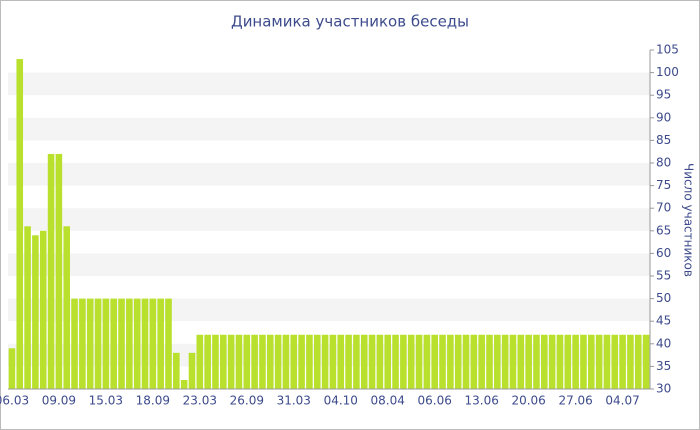 This screenshot has width=700, height=430. I want to click on y-tick-label: 95, so click(663, 95).